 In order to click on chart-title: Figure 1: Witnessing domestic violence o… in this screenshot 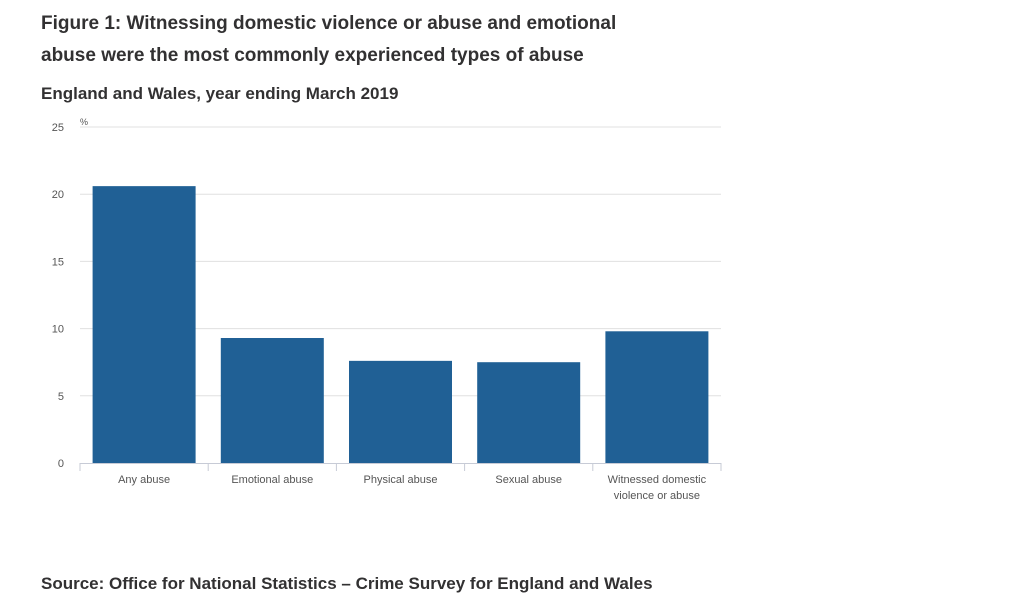, I will do `click(329, 39)`.